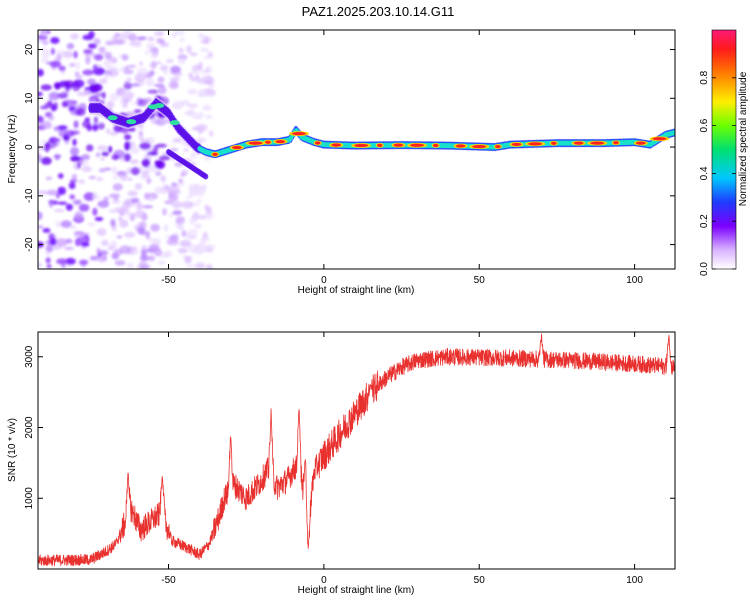 The image size is (750, 600). Describe the element at coordinates (704, 125) in the screenshot. I see `colorbar-tick-label: 0.6` at that location.